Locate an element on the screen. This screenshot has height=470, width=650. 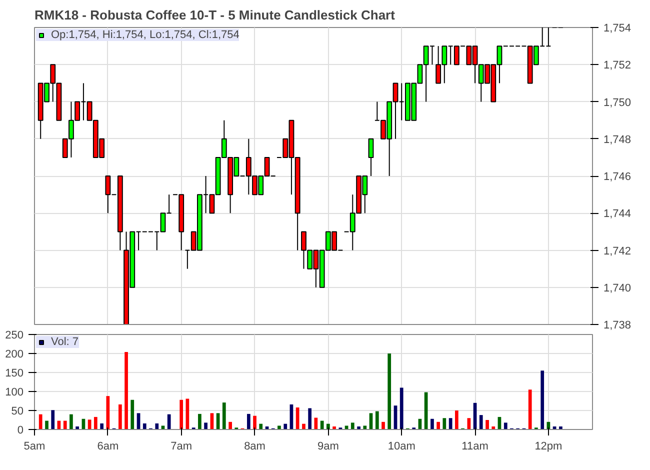
y-tick-label: 250 is located at coordinates (14, 336).